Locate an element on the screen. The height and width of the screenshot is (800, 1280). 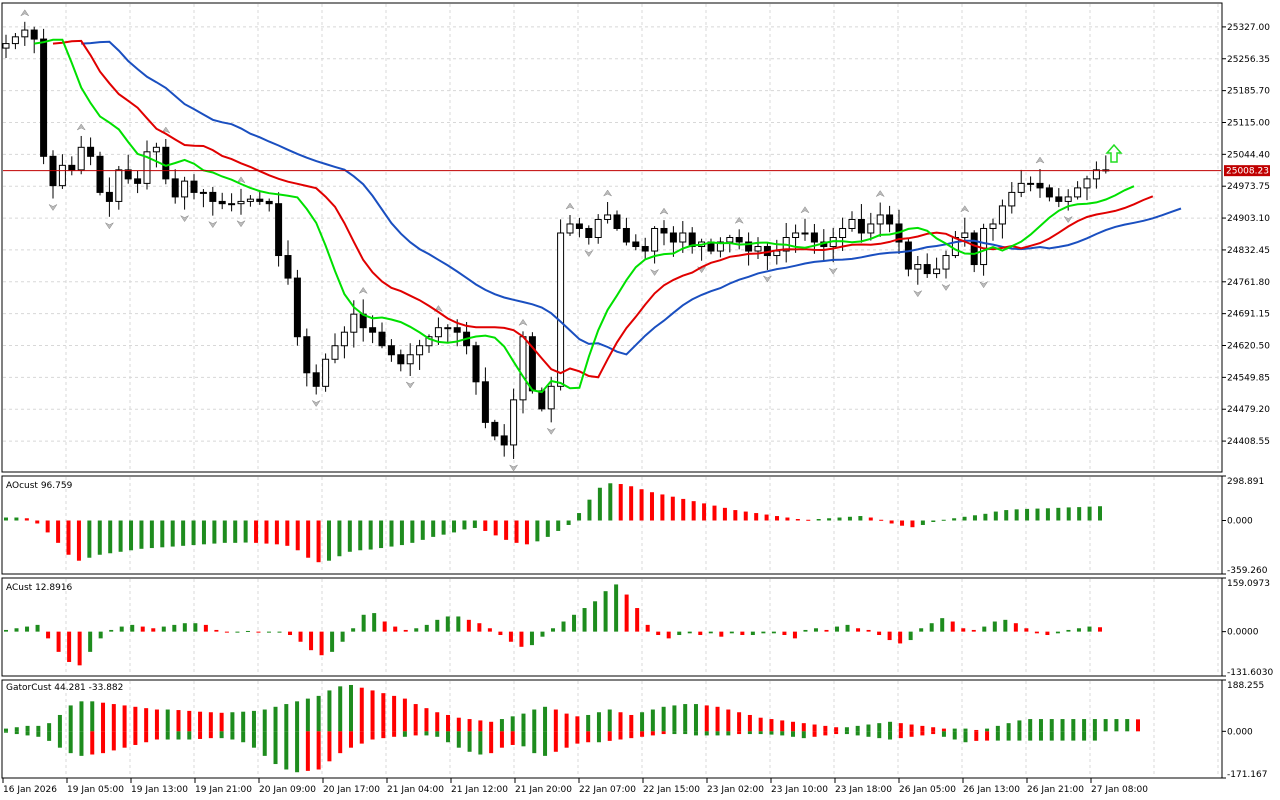
ao-panel is located at coordinates (553, 523).